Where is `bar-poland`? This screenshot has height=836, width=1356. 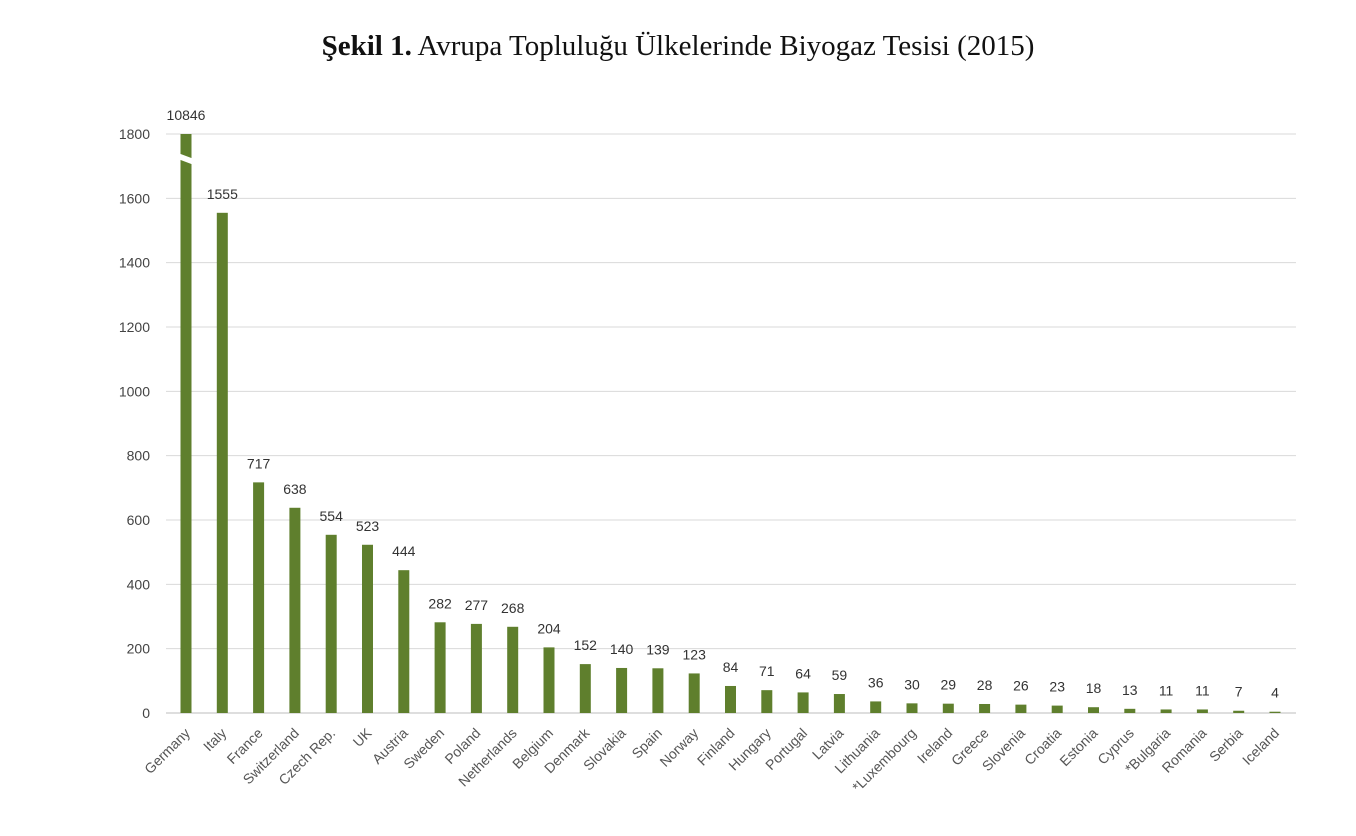
bar-poland is located at coordinates (476, 668).